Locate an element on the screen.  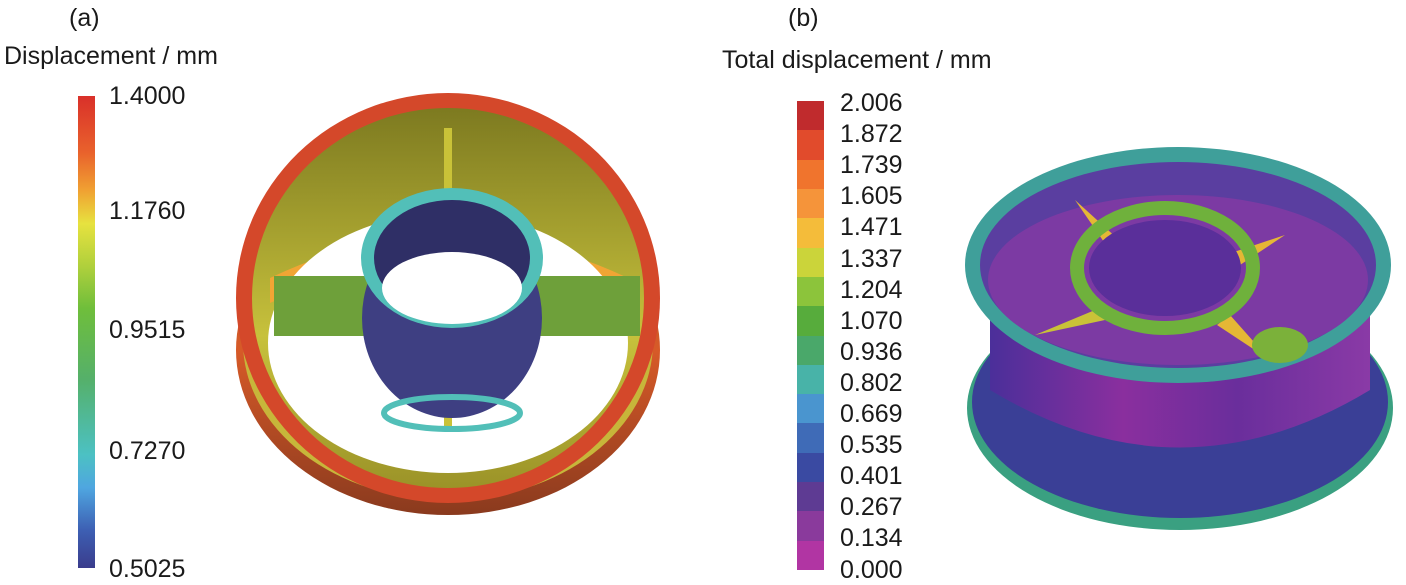
panel-b-label: (b) is located at coordinates (803, 18).